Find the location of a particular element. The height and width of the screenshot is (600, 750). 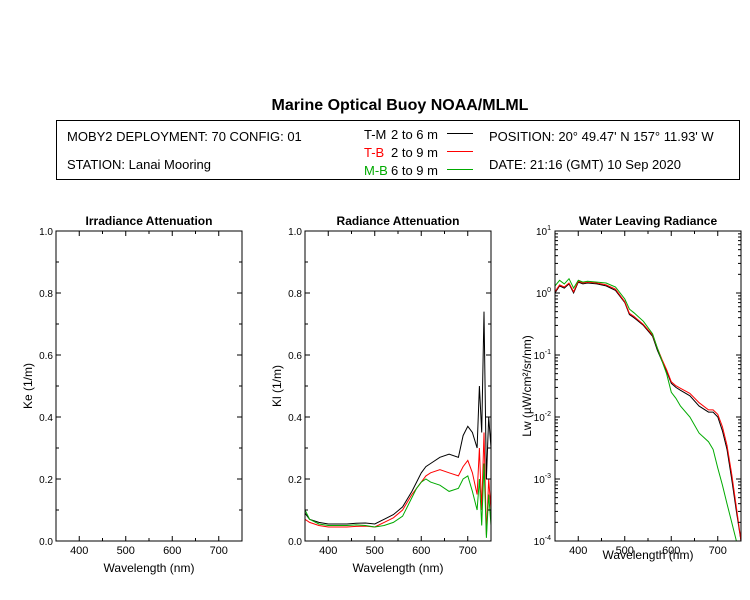

y-axis-label: Kl (1/m) is located at coordinates (277, 386).